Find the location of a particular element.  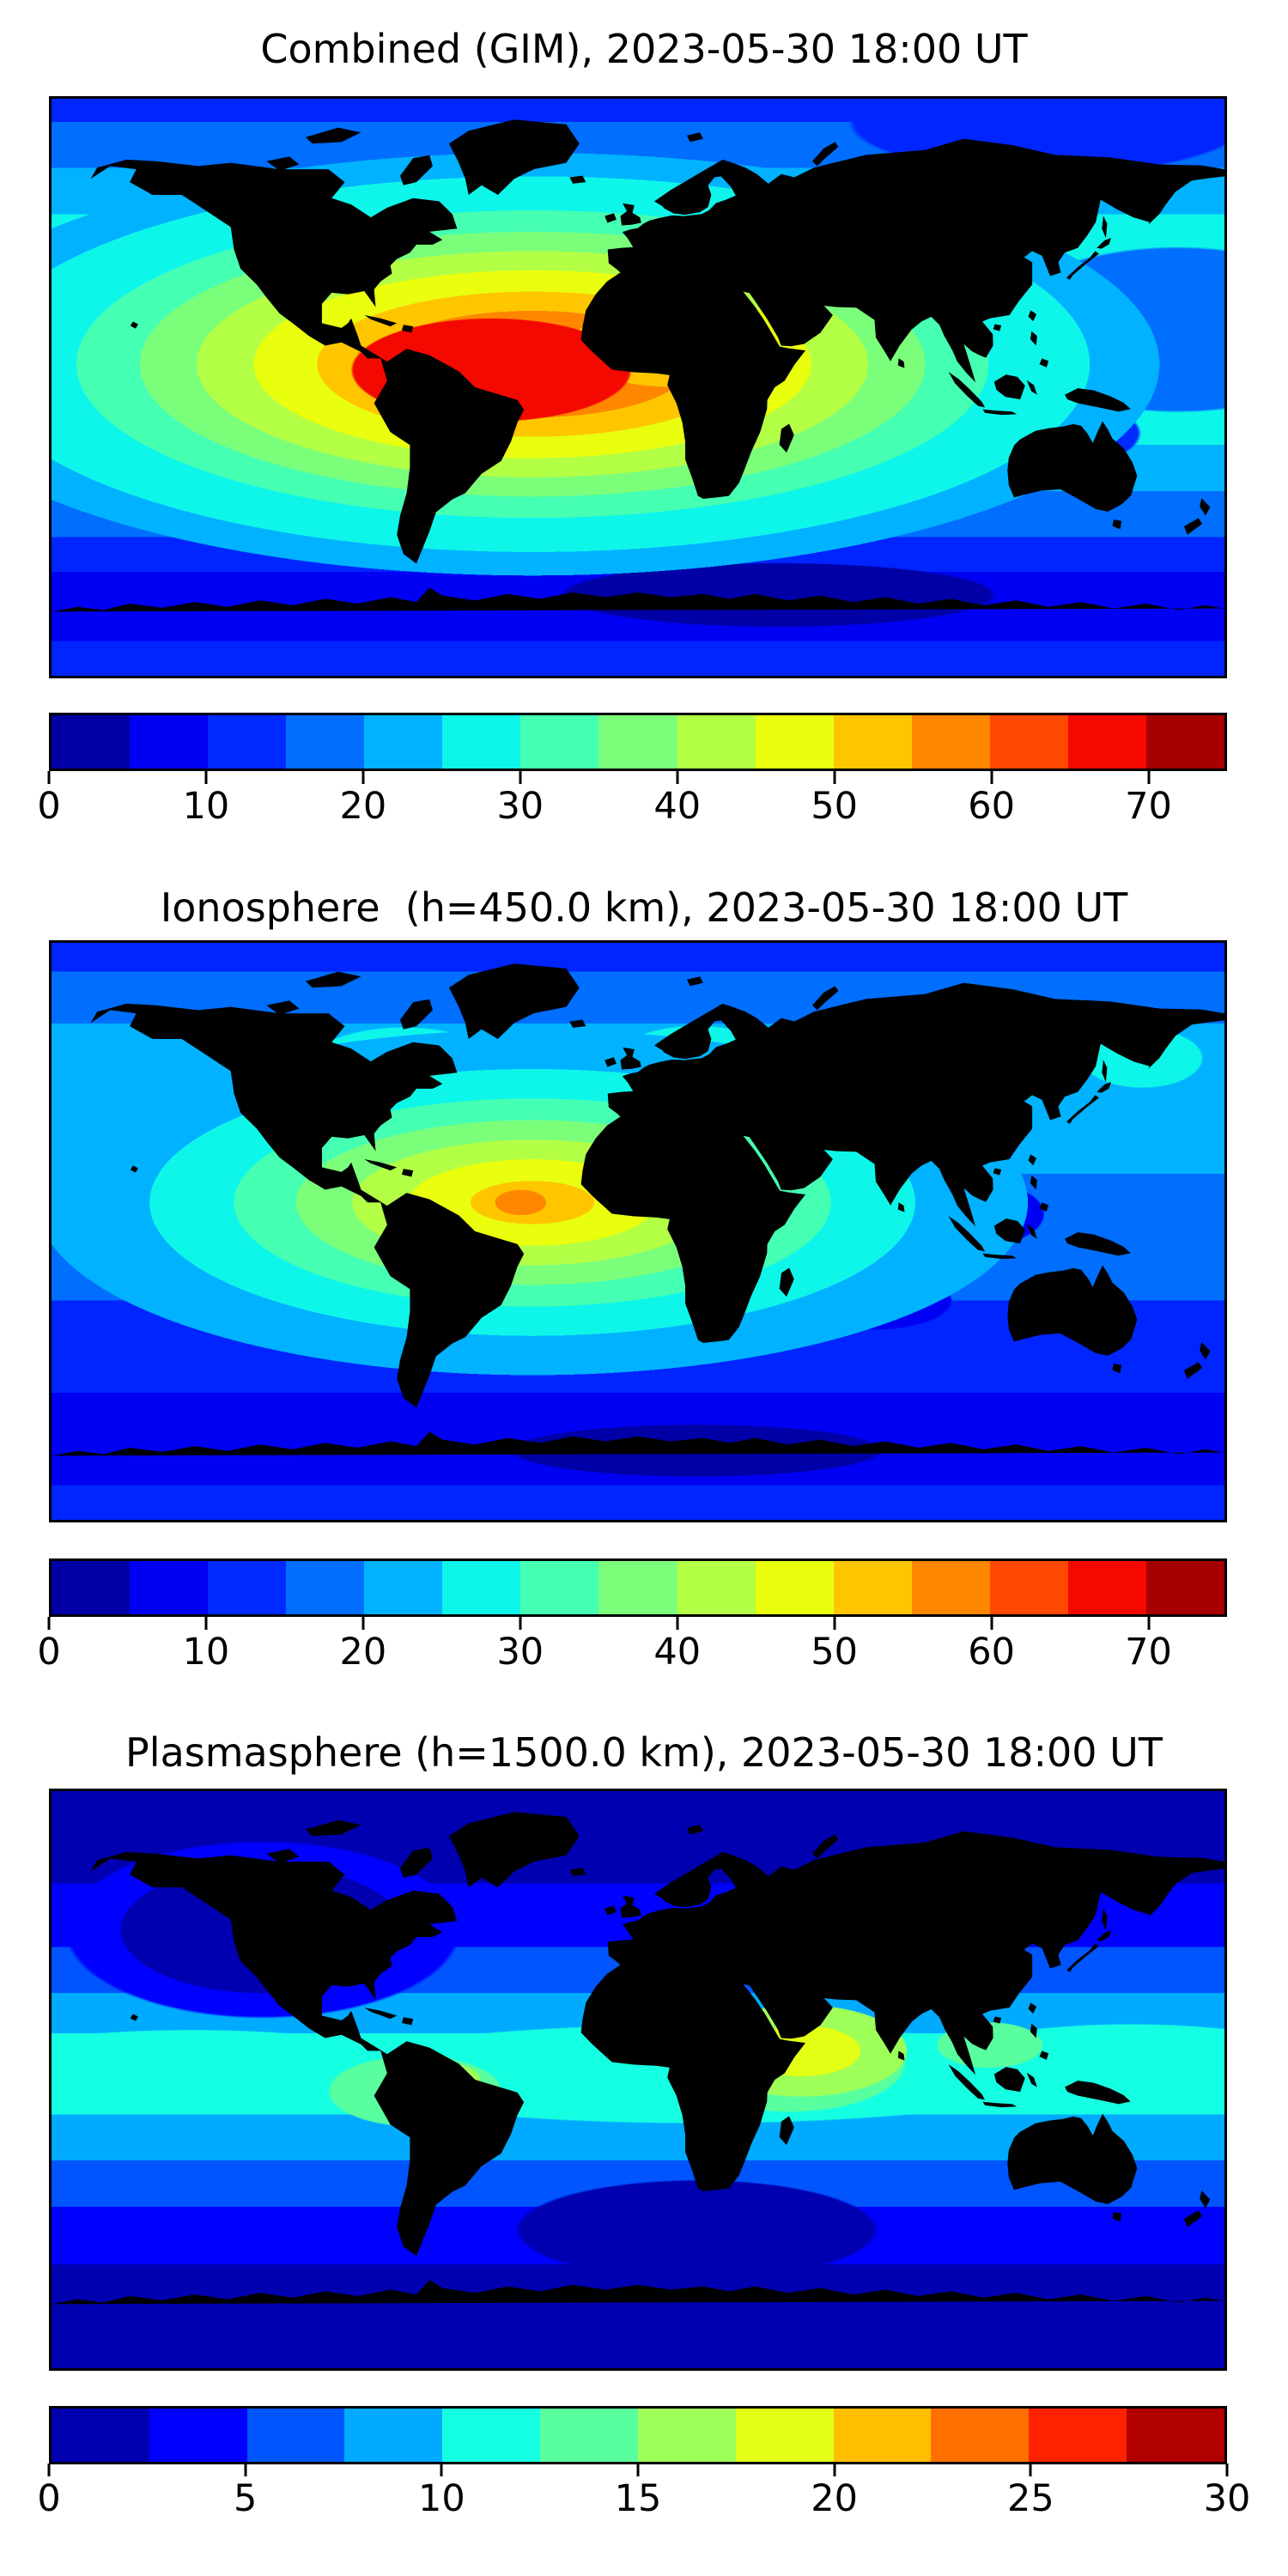

panel-1-title: Combined (GIM), 2023-05-30 18:00 UT is located at coordinates (644, 49).